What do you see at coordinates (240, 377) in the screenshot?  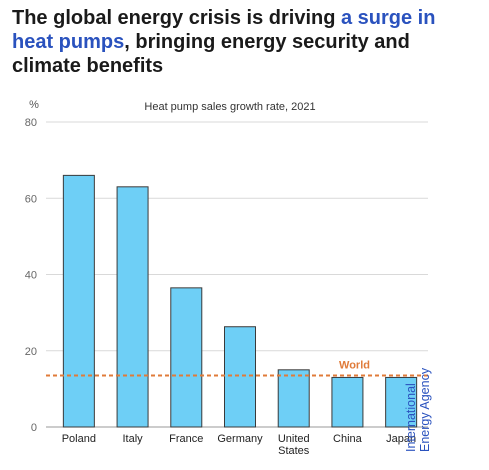 I see `bar-germany` at bounding box center [240, 377].